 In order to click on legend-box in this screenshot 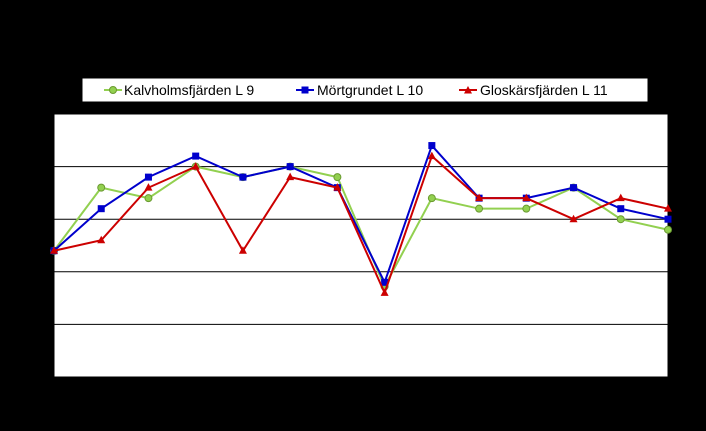, I will do `click(365, 90)`.